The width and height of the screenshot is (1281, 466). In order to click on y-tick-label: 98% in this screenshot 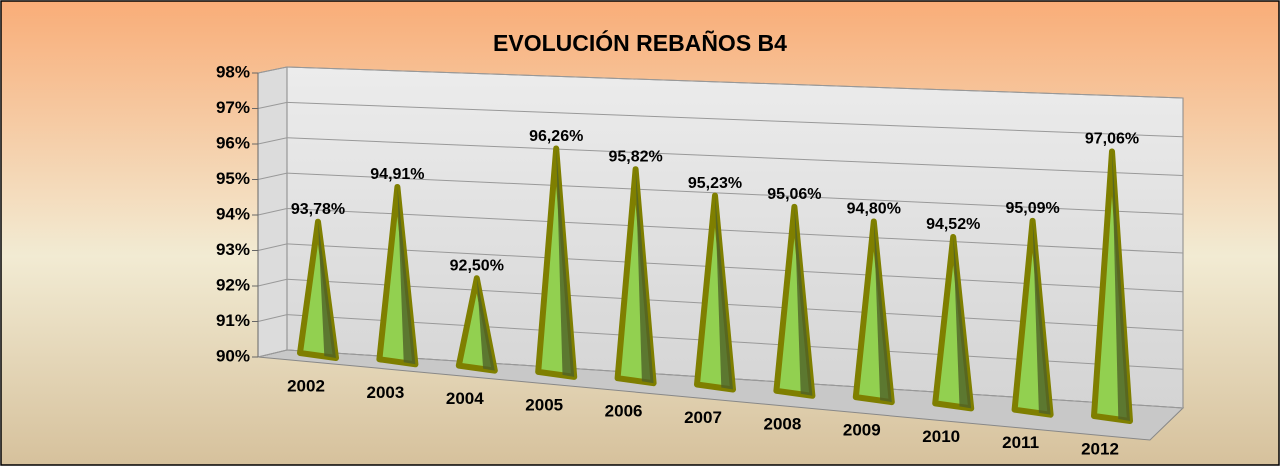, I will do `click(233, 71)`.